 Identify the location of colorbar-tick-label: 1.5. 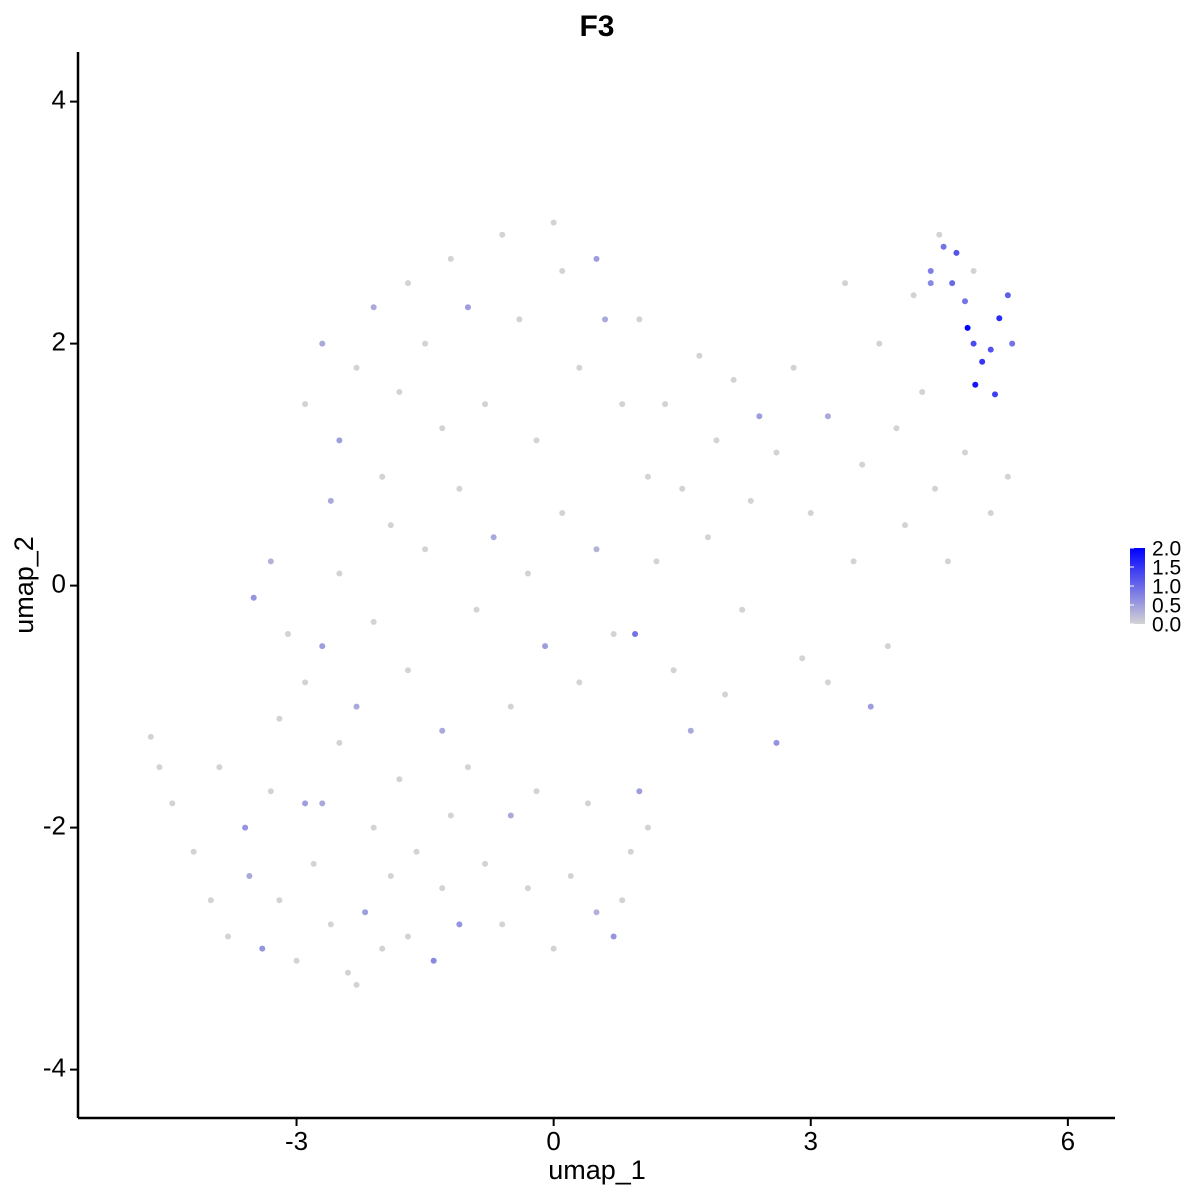
(1166, 568).